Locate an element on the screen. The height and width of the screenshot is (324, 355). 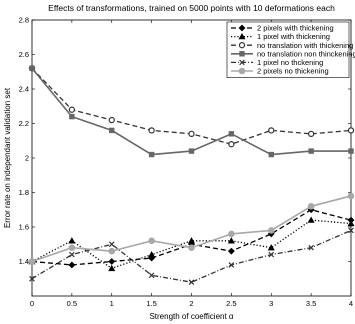
legend-item: 1 pixel with thickening is located at coordinates (280, 36).